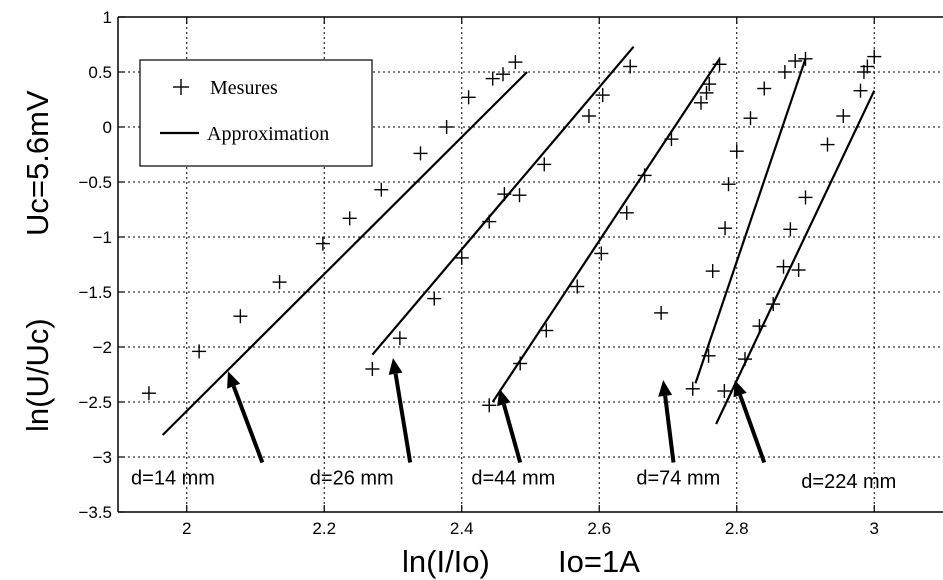  What do you see at coordinates (244, 88) in the screenshot?
I see `legend-mesures-label: Mesures` at bounding box center [244, 88].